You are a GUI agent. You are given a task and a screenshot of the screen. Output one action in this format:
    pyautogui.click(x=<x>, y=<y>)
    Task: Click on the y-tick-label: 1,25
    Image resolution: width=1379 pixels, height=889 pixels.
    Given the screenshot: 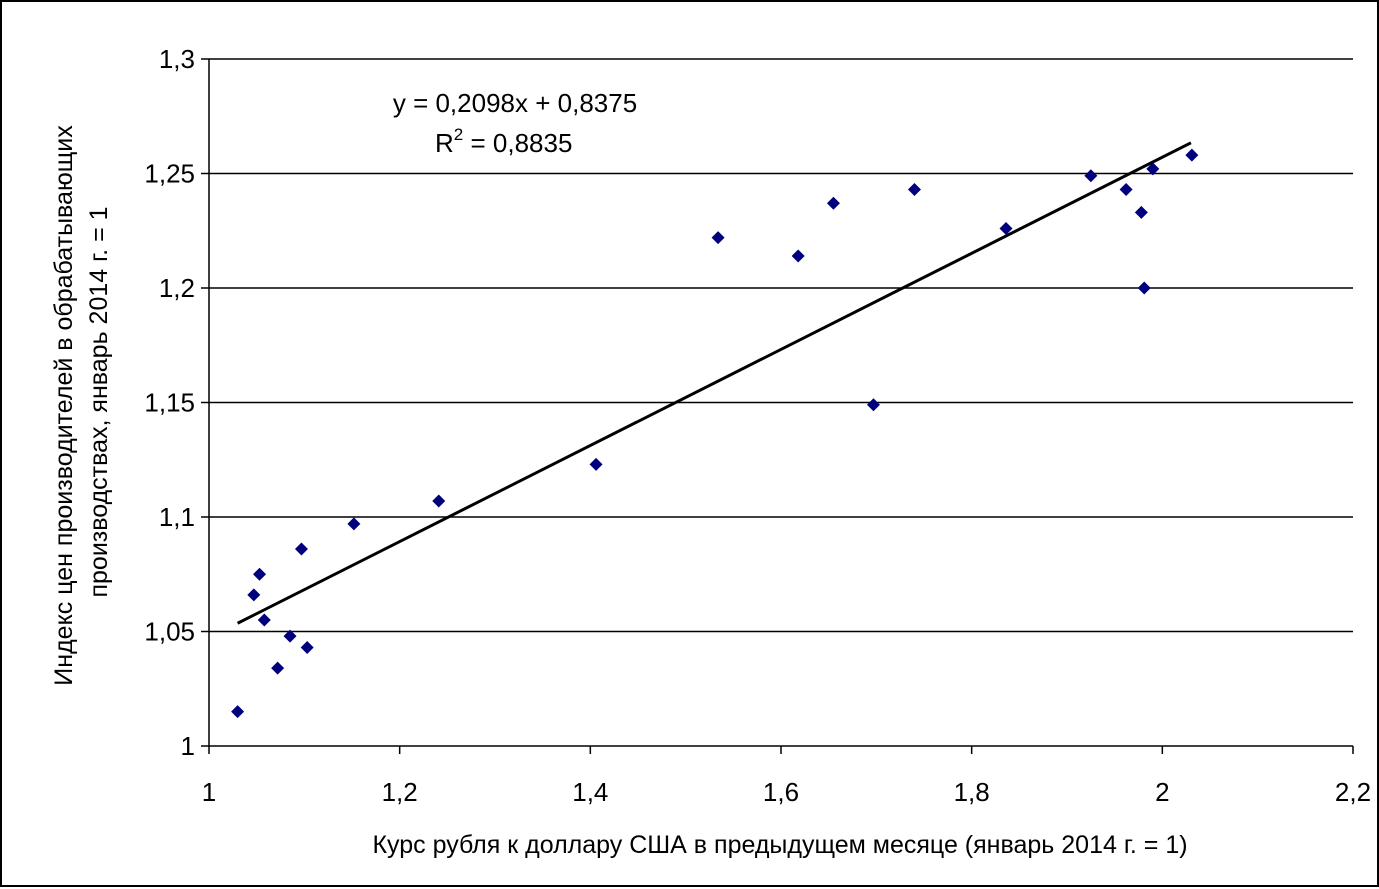 What is the action you would take?
    pyautogui.click(x=169, y=174)
    